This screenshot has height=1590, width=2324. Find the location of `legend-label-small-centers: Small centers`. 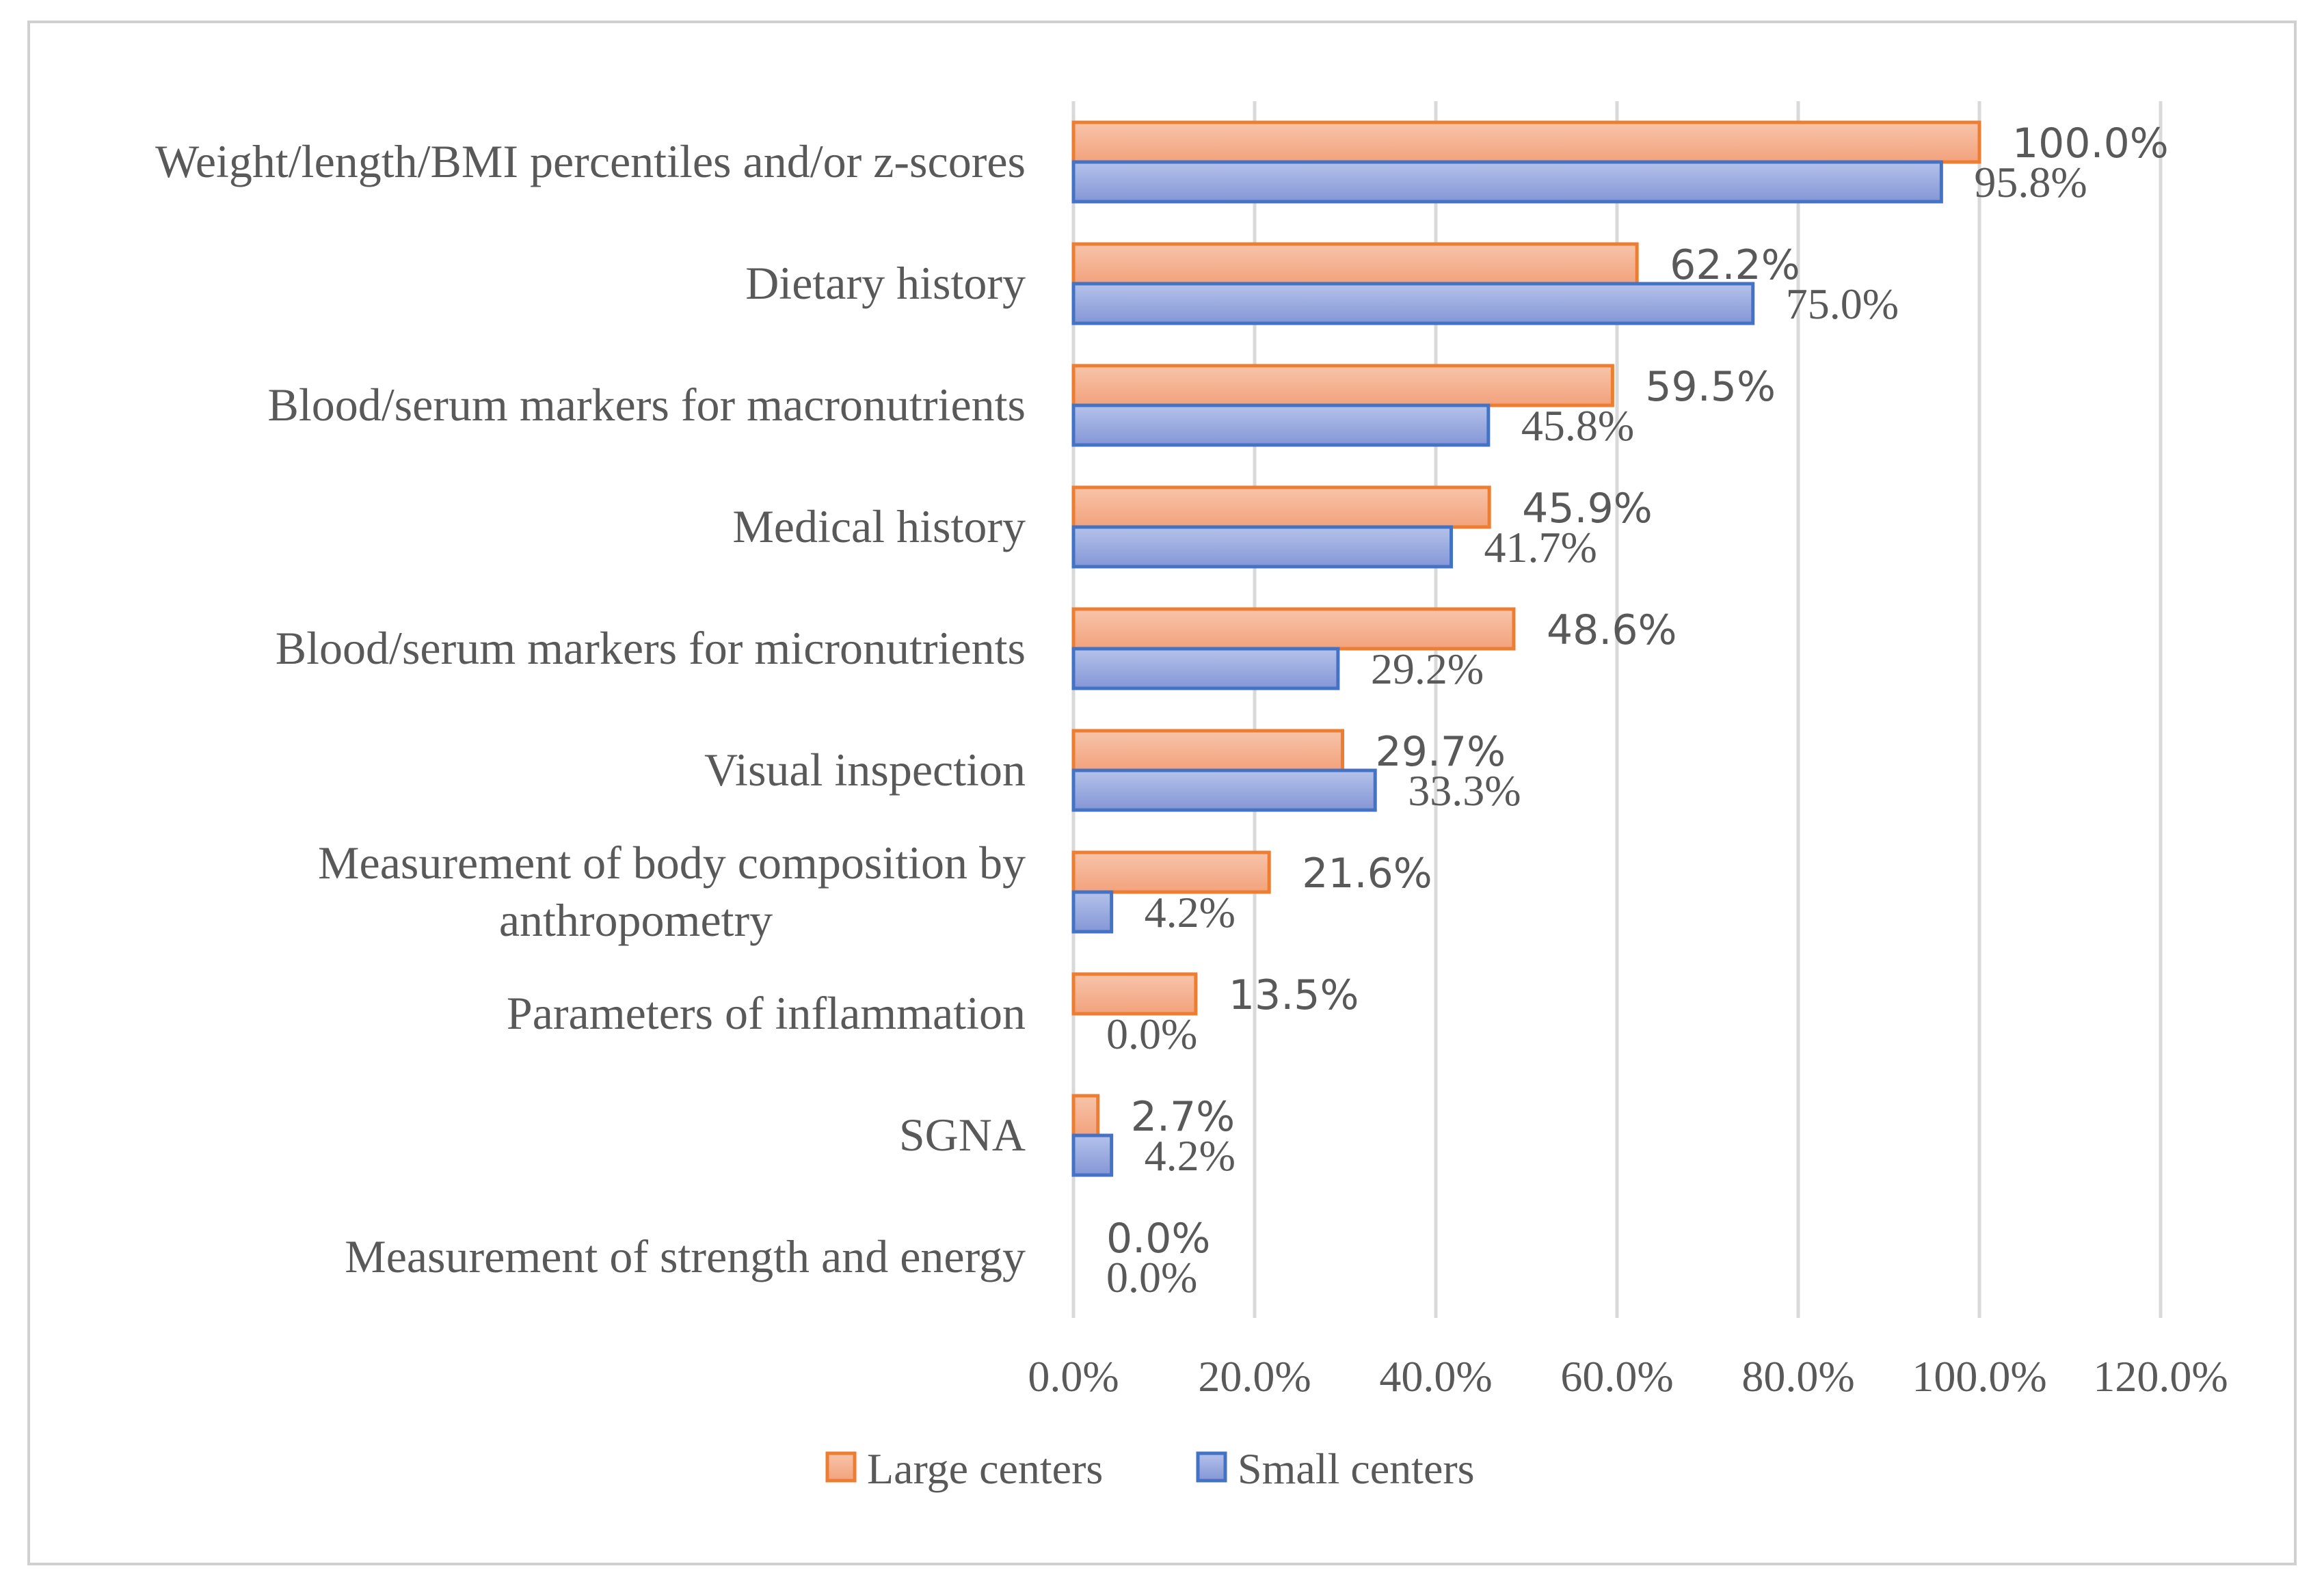

legend-label-small-centers: Small centers is located at coordinates (1356, 1468).